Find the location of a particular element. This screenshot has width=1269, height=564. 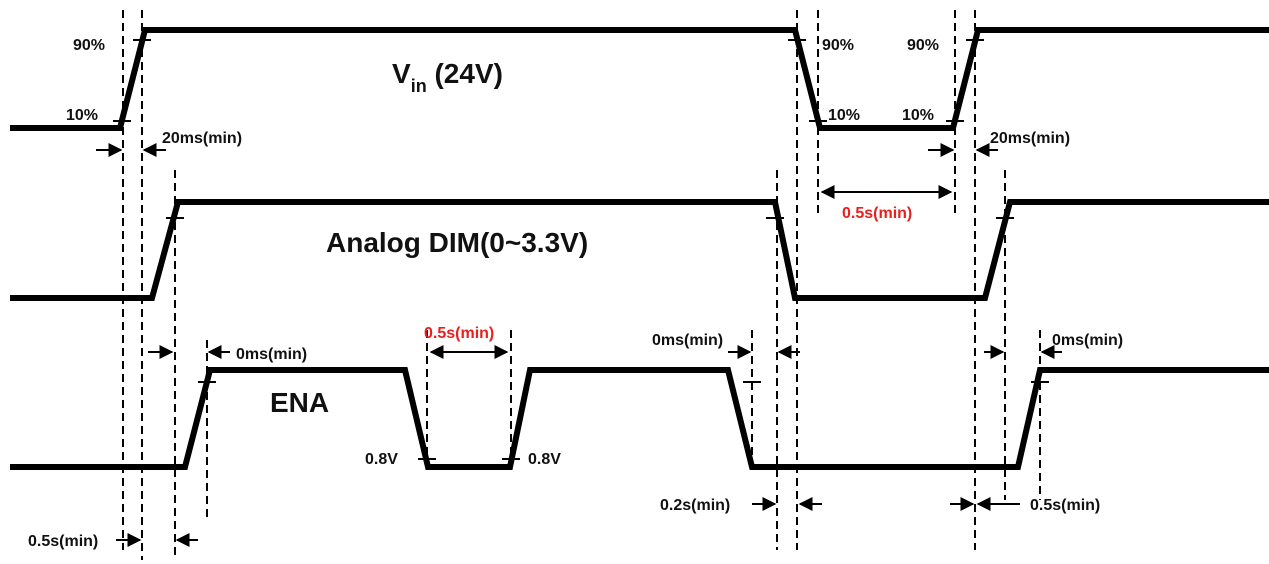

label-10pct-mid: 10% is located at coordinates (844, 115).